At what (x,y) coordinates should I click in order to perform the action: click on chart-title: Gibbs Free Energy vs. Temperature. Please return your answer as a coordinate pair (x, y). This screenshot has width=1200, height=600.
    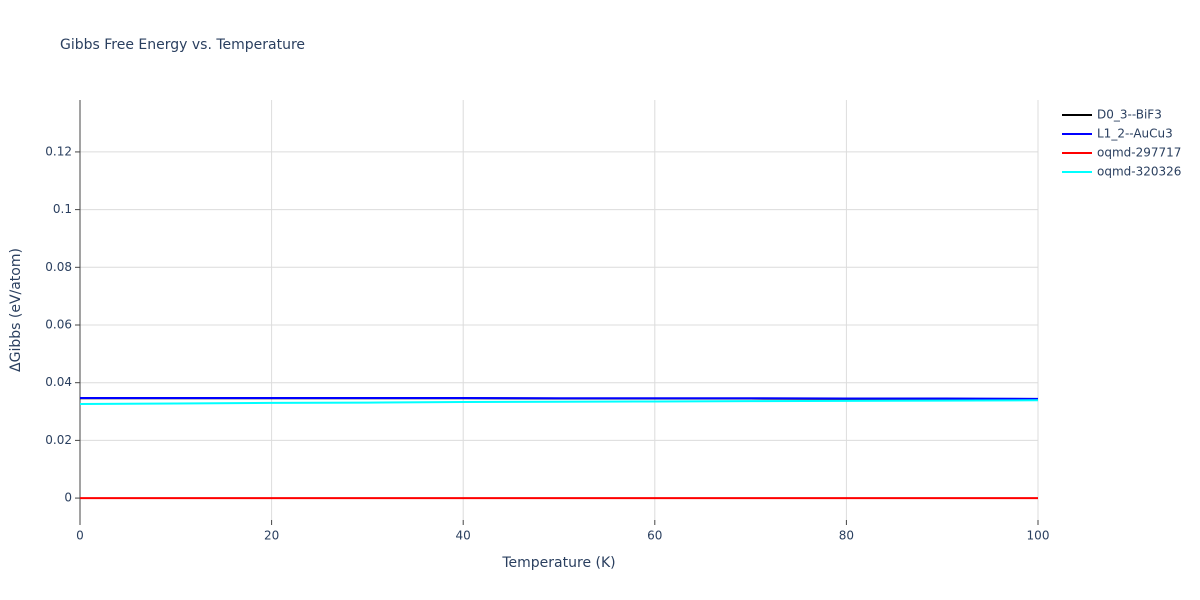
    Looking at the image, I should click on (182, 45).